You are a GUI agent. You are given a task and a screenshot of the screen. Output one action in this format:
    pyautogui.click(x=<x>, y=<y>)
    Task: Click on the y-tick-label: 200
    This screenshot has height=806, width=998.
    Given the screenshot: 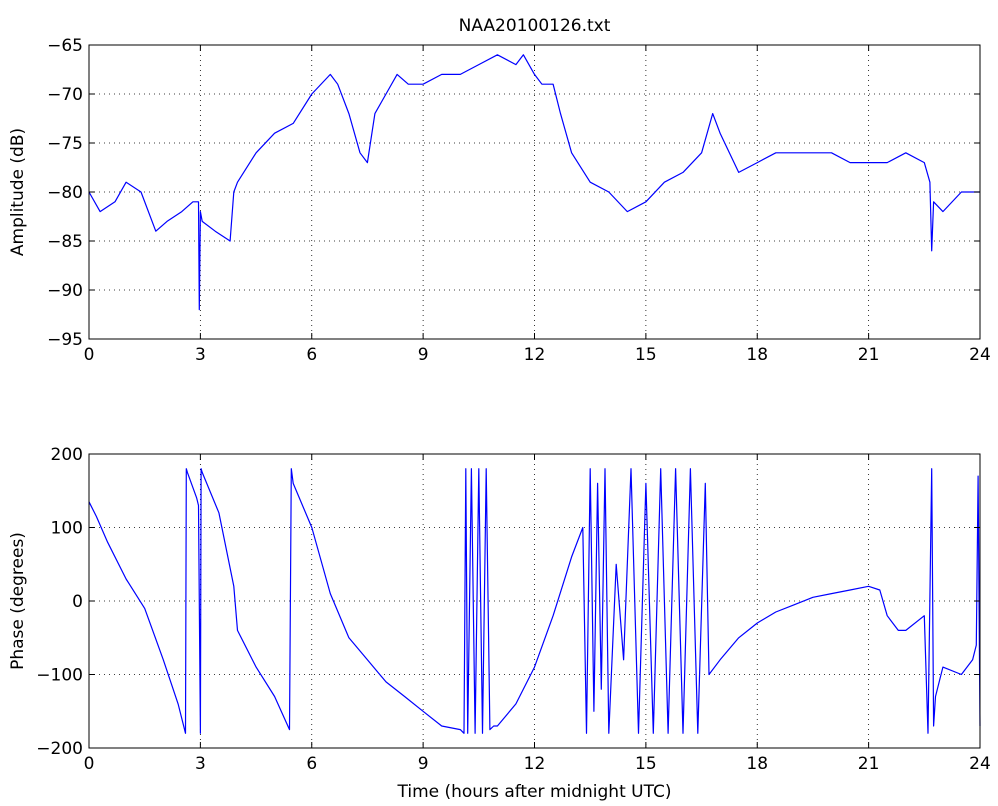 What is the action you would take?
    pyautogui.click(x=67, y=455)
    